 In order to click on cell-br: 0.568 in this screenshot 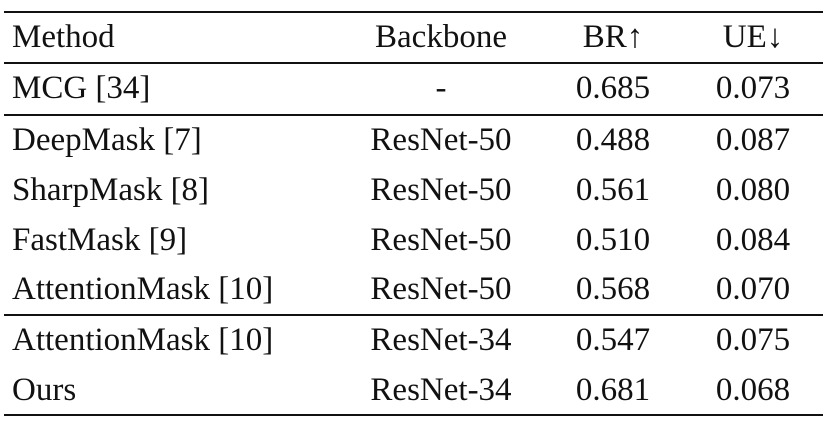, I will do `click(613, 289)`.